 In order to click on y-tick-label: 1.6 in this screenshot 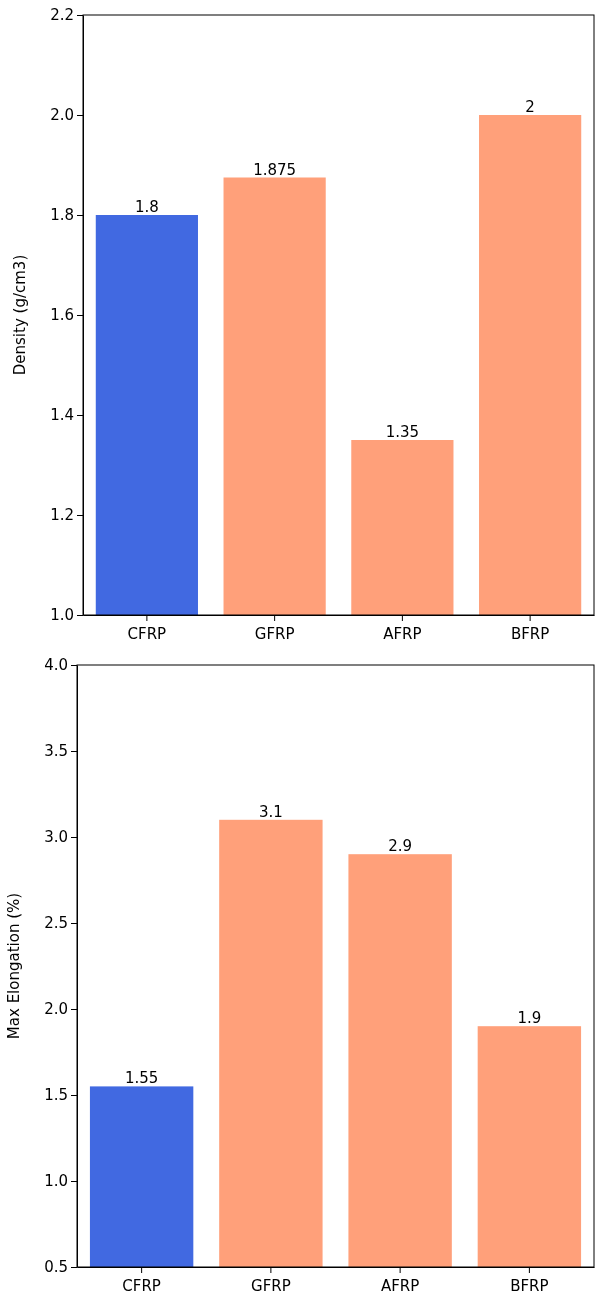, I will do `click(62, 315)`.